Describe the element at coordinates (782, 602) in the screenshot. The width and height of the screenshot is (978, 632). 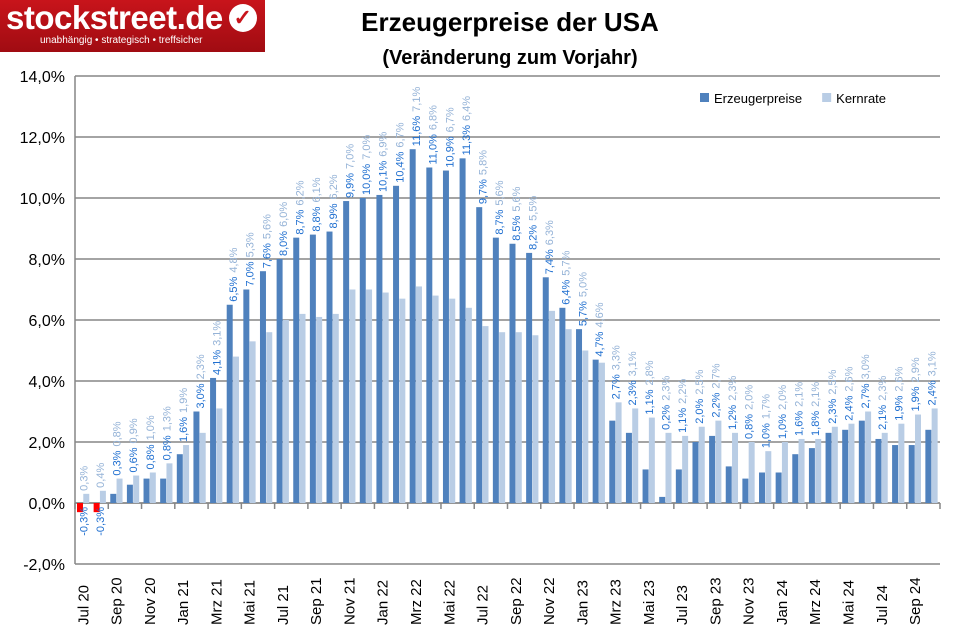
I see `x-tick-label: Jan 24` at that location.